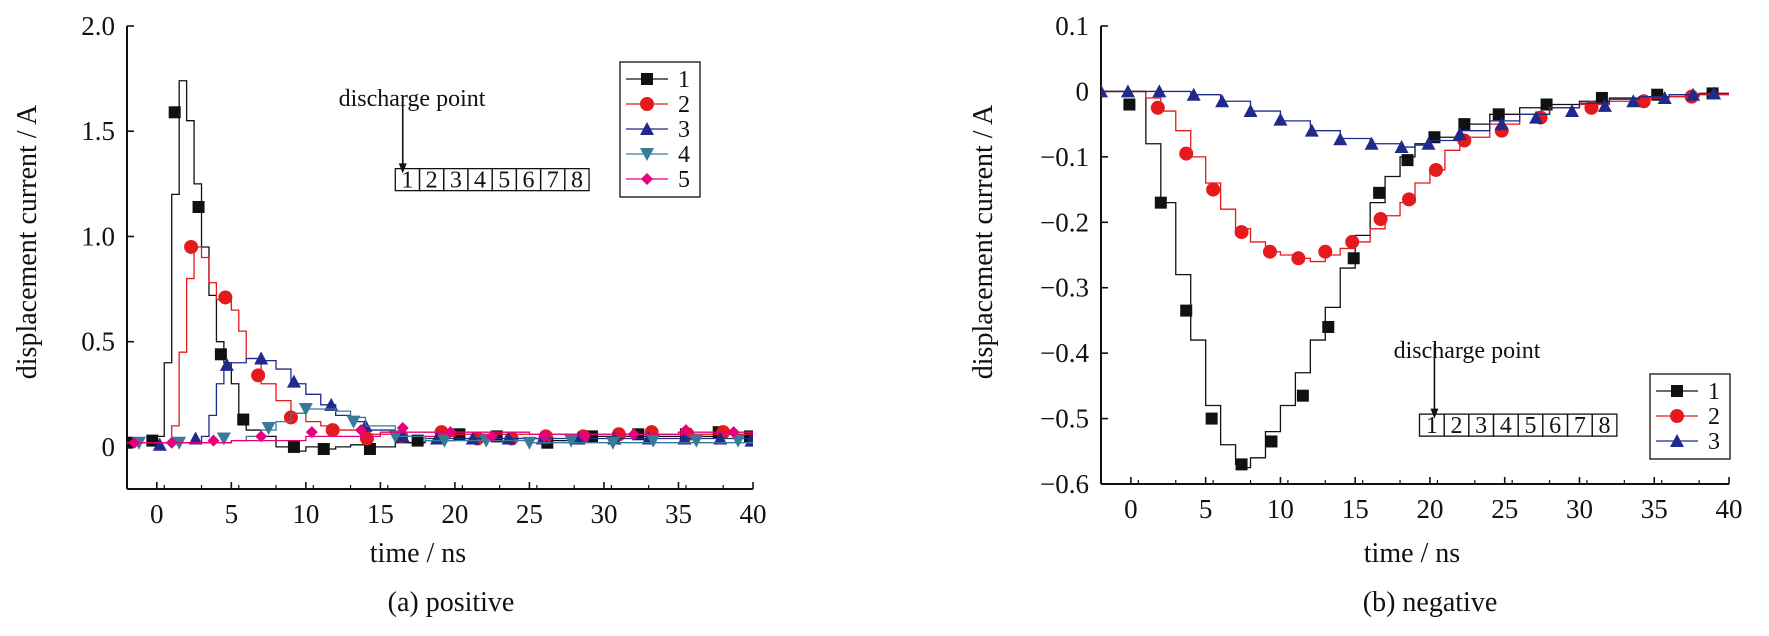 The image size is (1769, 636). I want to click on y-tick-label: 2.0, so click(98, 26).